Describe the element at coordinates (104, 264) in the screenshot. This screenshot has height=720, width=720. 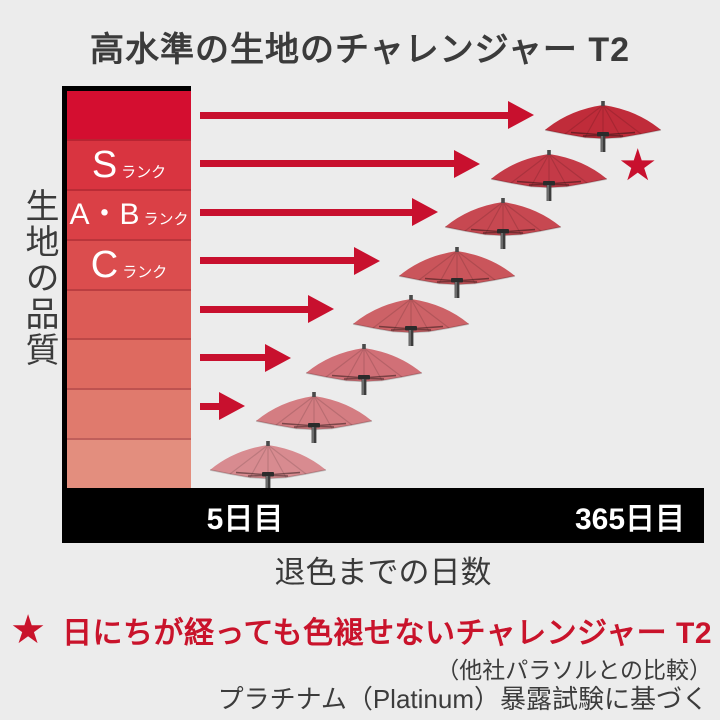
I see `rank-letter: C` at that location.